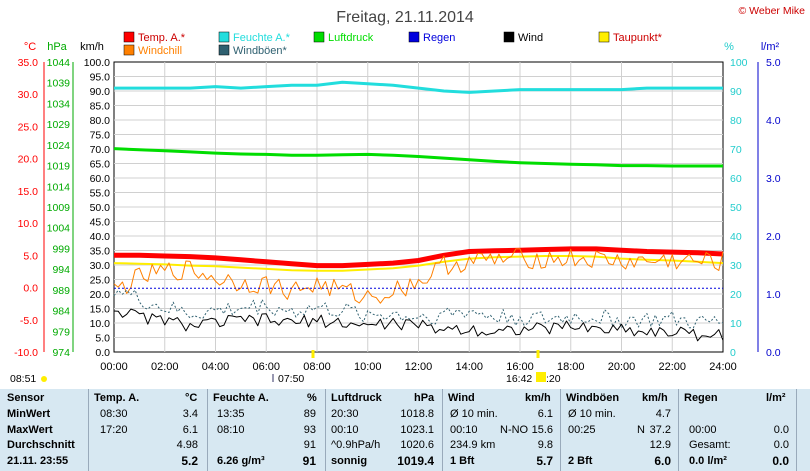 The width and height of the screenshot is (810, 471). I want to click on press-tick-label: 1044, so click(59, 63).